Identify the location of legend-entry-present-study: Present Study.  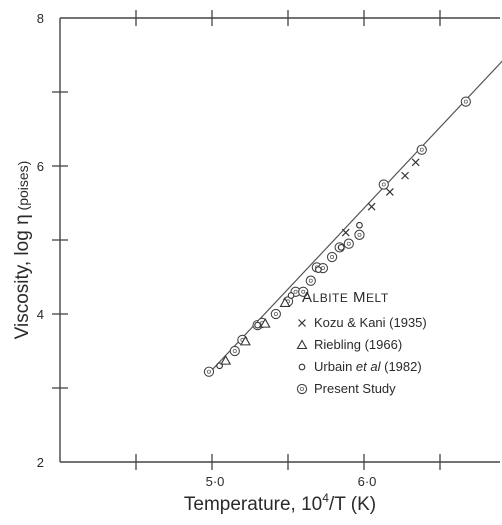
(355, 388).